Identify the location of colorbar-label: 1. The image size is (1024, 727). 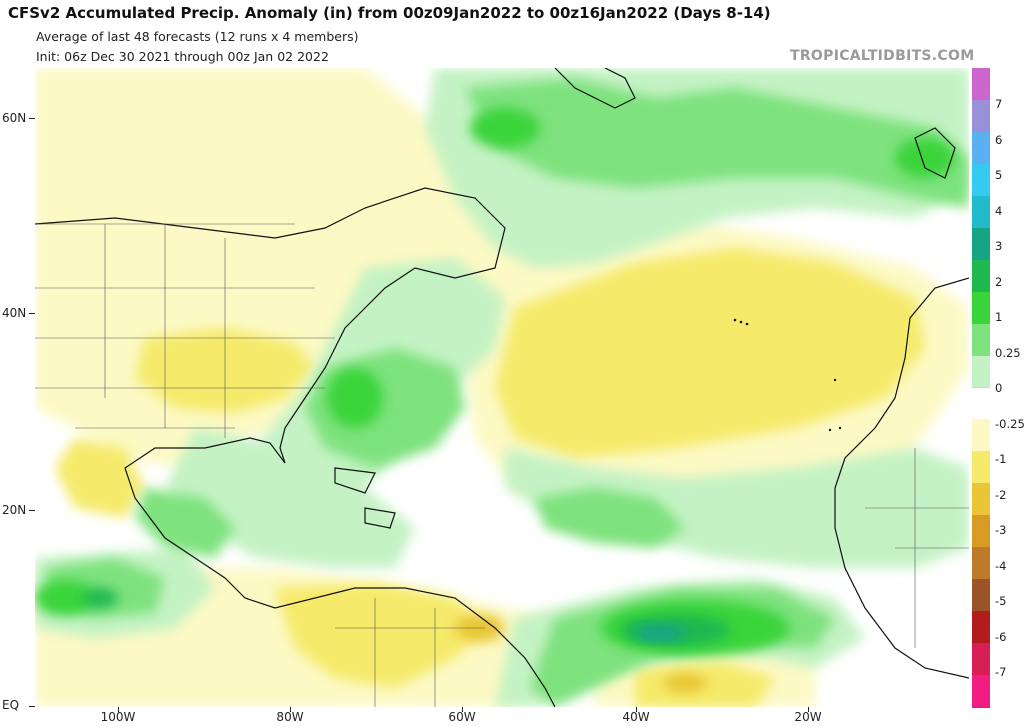
(999, 317).